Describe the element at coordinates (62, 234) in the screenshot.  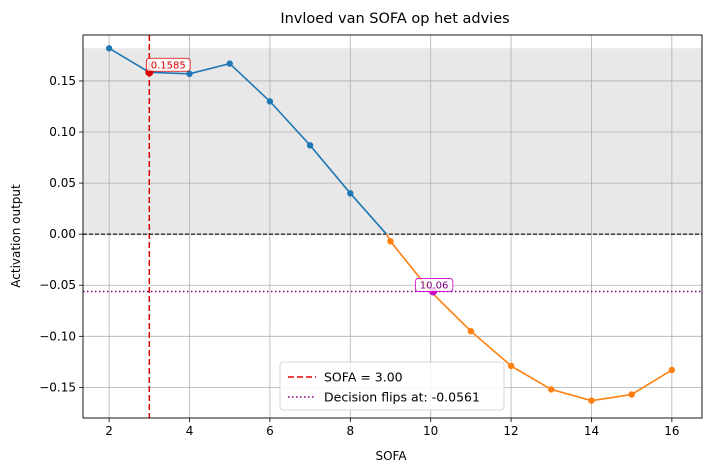
I see `y-tick-label: 0.00` at that location.